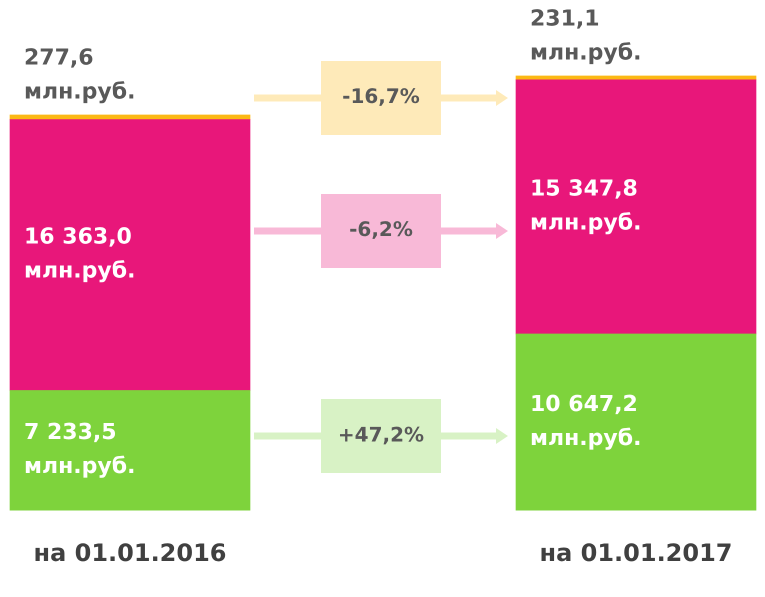  I want to click on x-tick-label: на 01.01.2016, so click(130, 552).